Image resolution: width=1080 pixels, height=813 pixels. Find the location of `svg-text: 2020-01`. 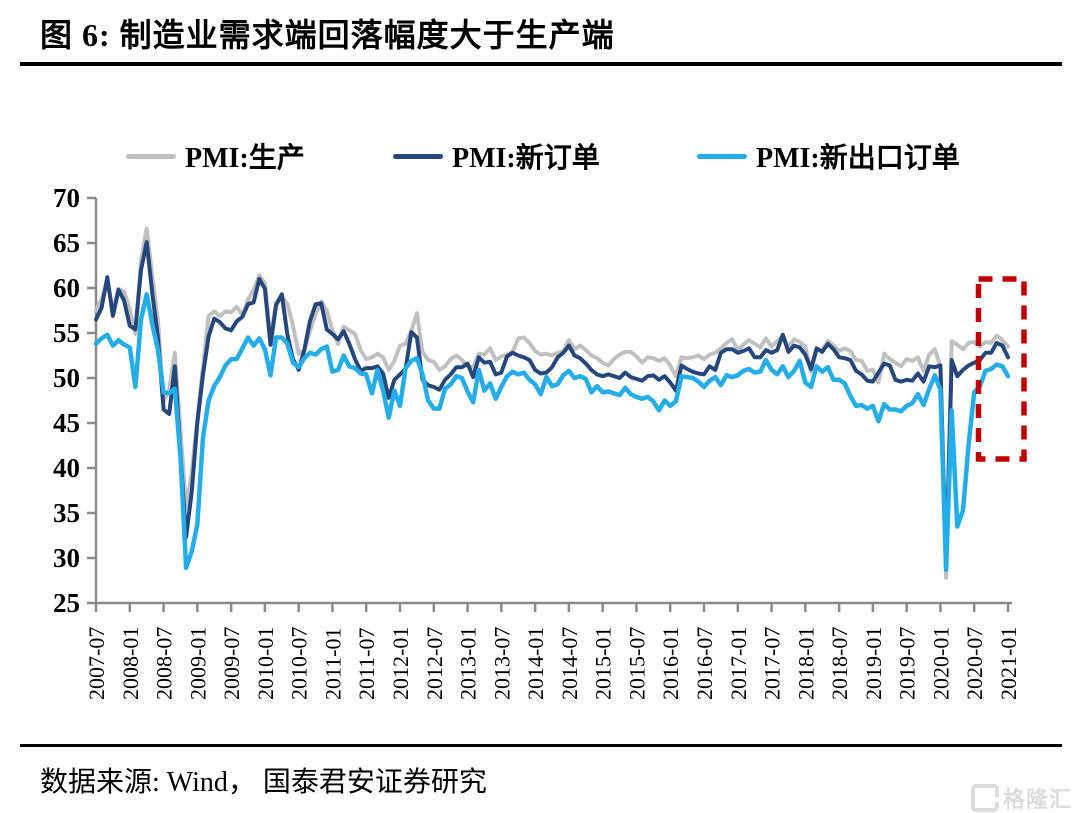

svg-text: 2020-01 is located at coordinates (940, 663).